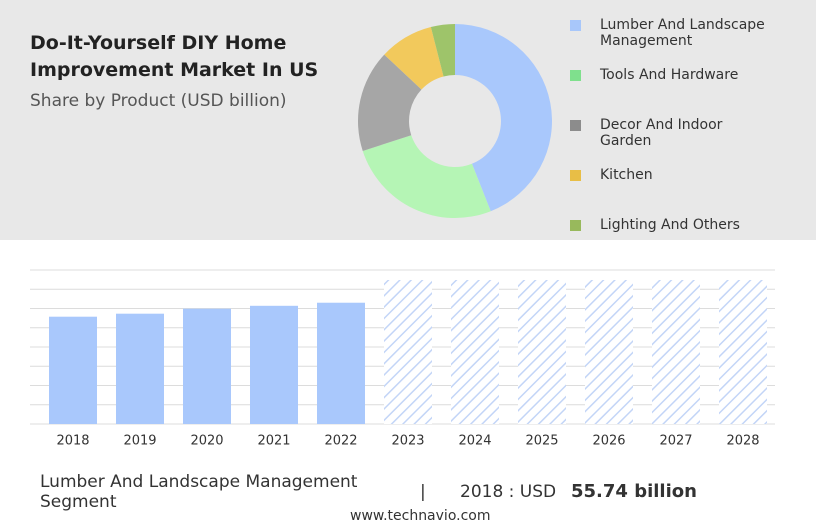 The image size is (816, 528). What do you see at coordinates (199, 492) in the screenshot?
I see `footer-segment: Lumber And Landscape Management Segment` at bounding box center [199, 492].